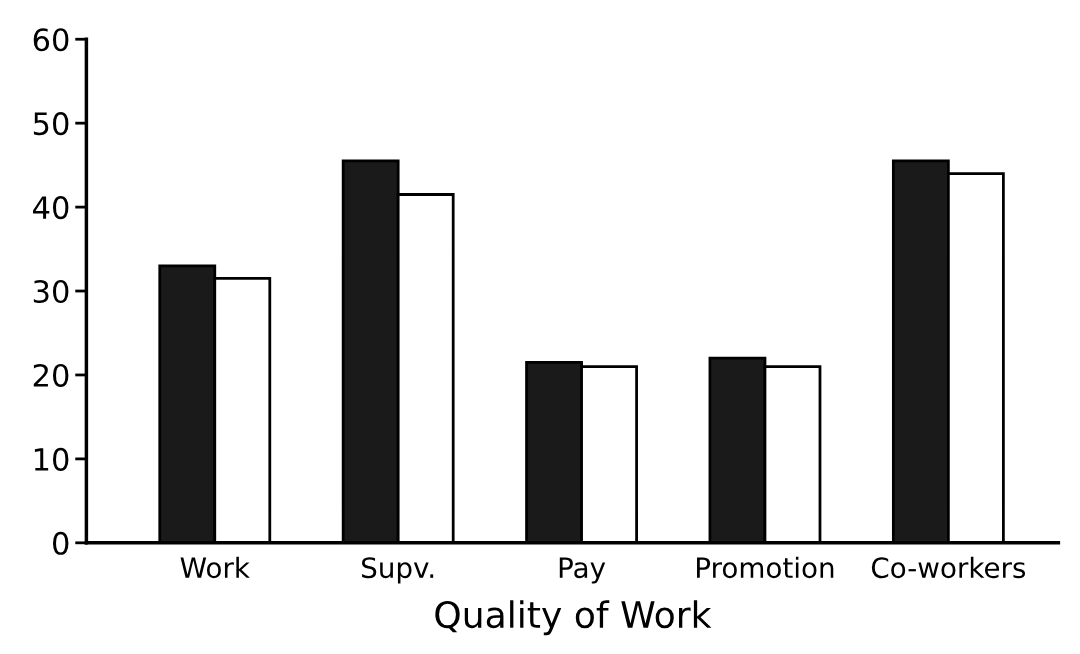 The height and width of the screenshot is (654, 1080). I want to click on y-tick-label: 40, so click(51, 208).